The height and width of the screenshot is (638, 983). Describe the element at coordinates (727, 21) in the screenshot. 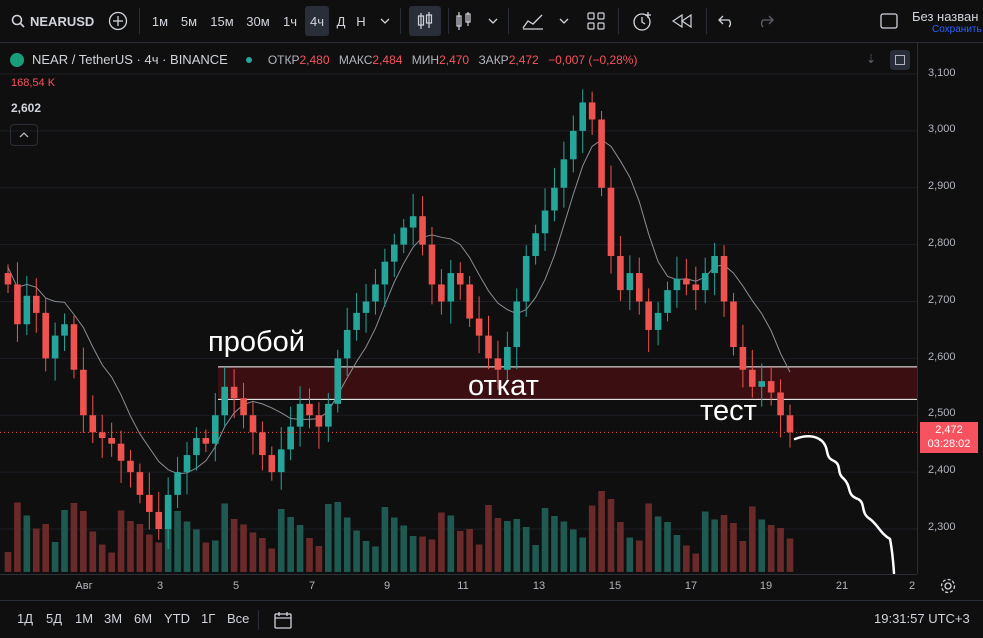

I see `undo-icon` at that location.